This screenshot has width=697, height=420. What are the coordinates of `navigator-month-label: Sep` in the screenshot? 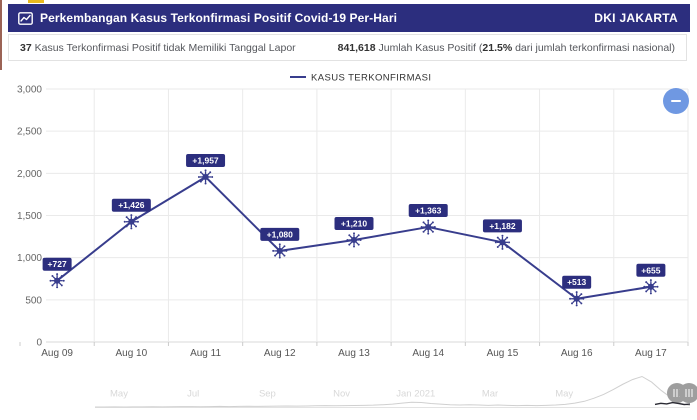 It's located at (267, 394).